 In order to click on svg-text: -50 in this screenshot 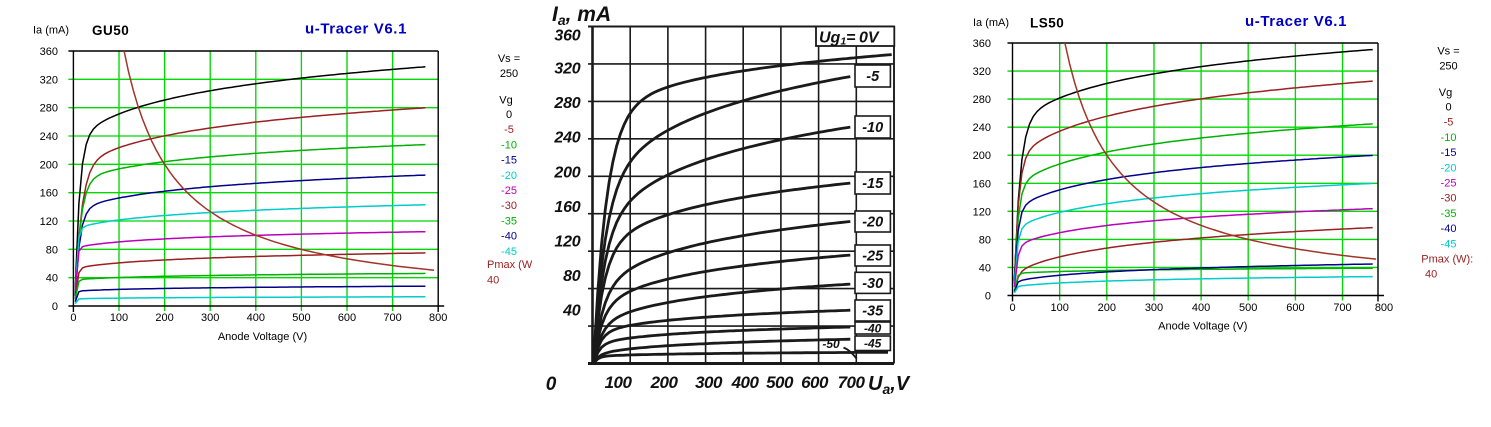, I will do `click(831, 344)`.